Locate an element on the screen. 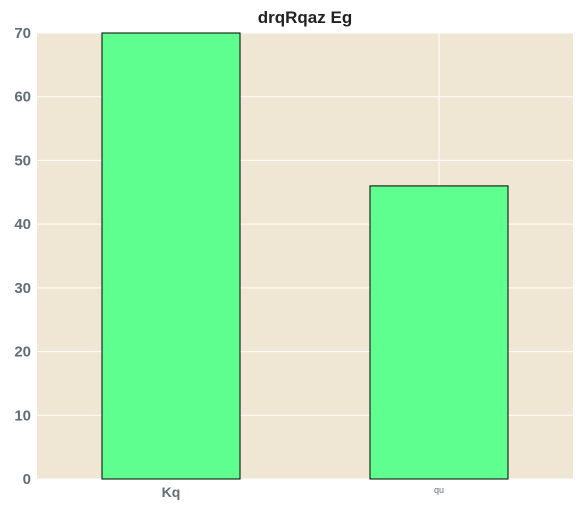  y-tick-label: 20 is located at coordinates (22, 352).